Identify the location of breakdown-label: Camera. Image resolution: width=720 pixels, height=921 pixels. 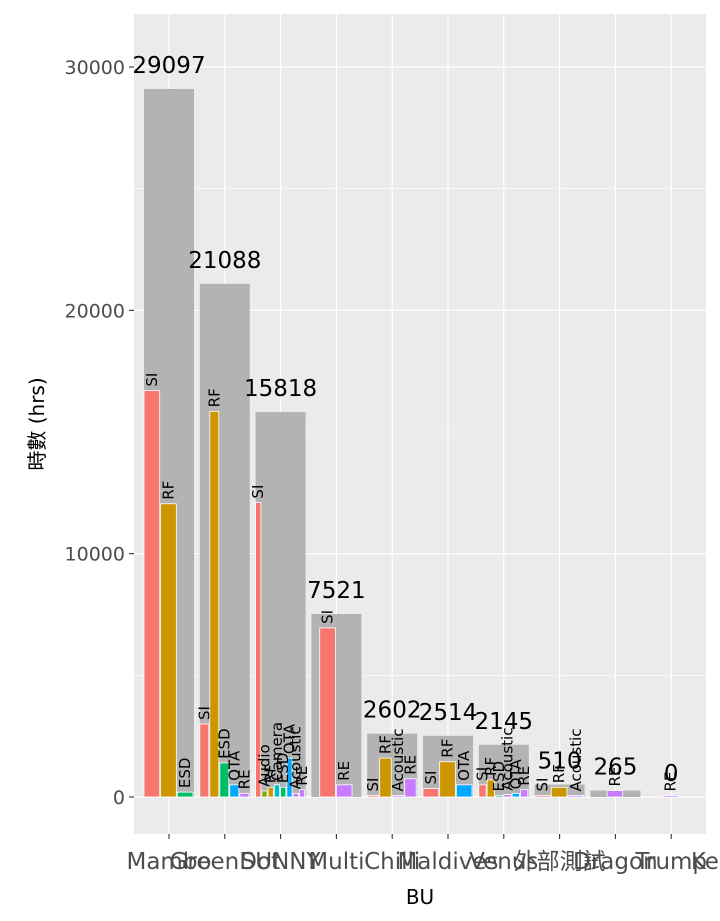
(277, 751).